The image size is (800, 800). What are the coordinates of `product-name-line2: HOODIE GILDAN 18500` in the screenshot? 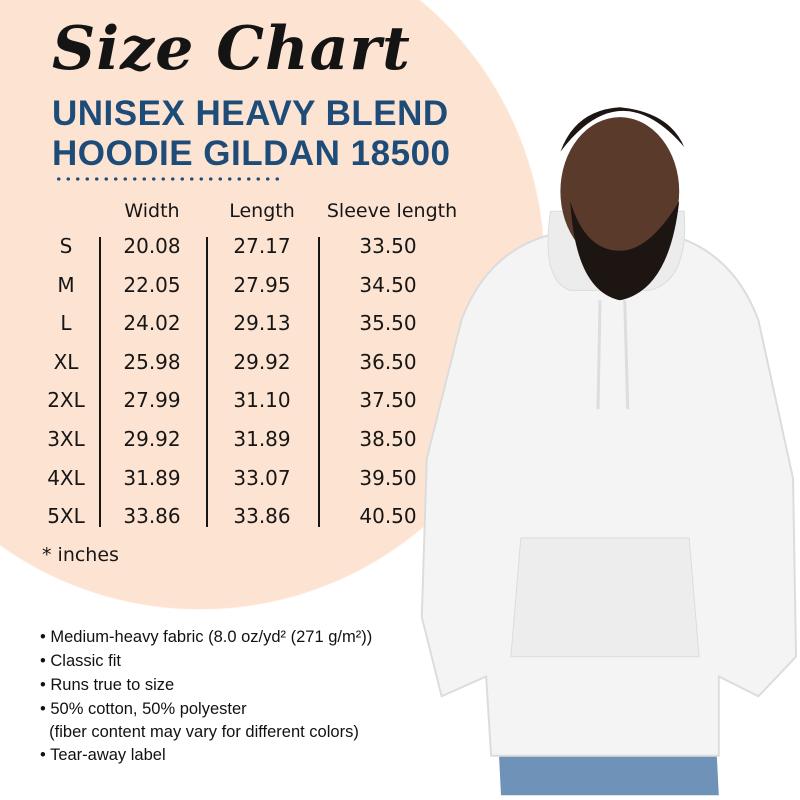 It's located at (251, 153).